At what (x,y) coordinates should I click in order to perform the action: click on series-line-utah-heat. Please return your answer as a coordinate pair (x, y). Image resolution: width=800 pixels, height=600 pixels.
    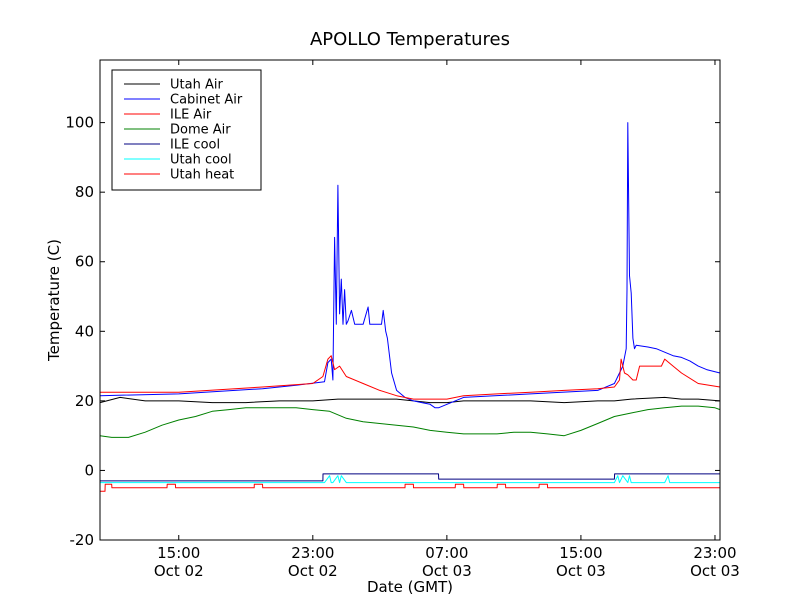
    Looking at the image, I should click on (410, 487).